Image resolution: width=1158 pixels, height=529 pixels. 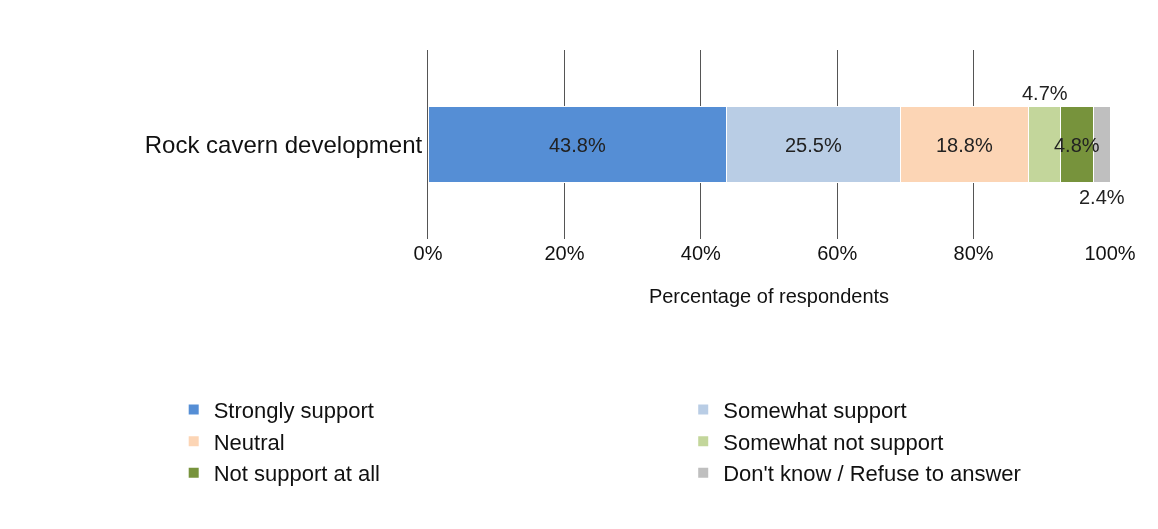 What do you see at coordinates (769, 295) in the screenshot?
I see `x-axis-title: Percentage of respondents` at bounding box center [769, 295].